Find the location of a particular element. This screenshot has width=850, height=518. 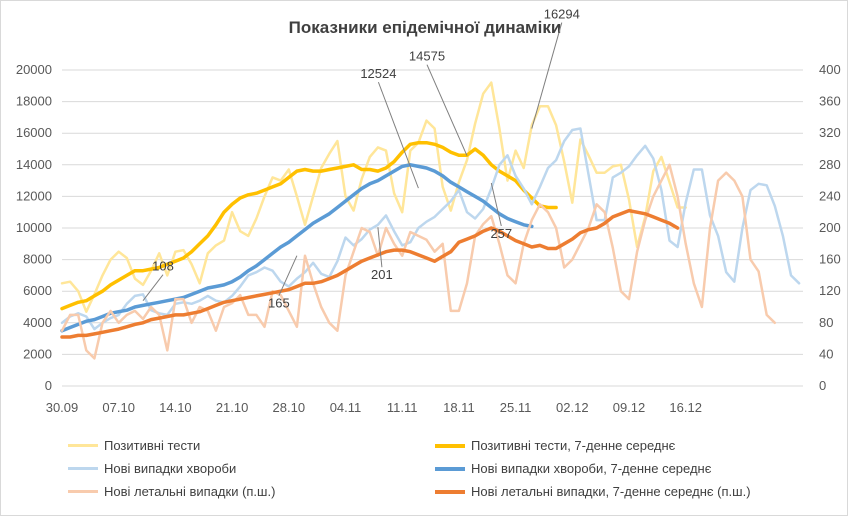

right-axis-tick-label: 280 is located at coordinates (830, 164).